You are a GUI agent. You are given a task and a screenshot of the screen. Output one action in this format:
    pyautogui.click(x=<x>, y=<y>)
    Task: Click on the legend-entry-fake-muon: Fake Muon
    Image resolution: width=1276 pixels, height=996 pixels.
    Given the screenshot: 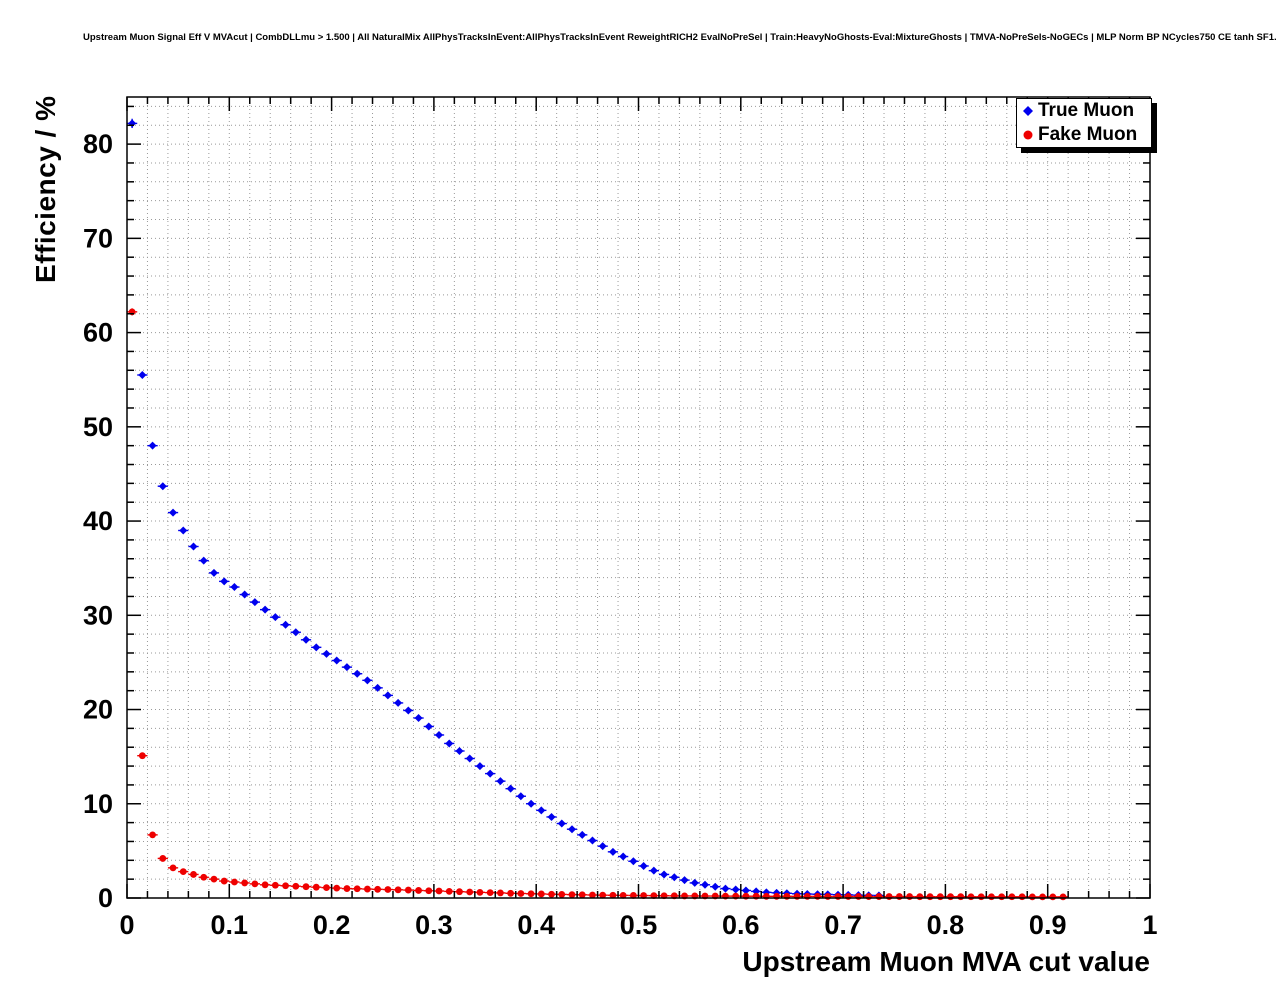 What is the action you would take?
    pyautogui.click(x=1084, y=135)
    